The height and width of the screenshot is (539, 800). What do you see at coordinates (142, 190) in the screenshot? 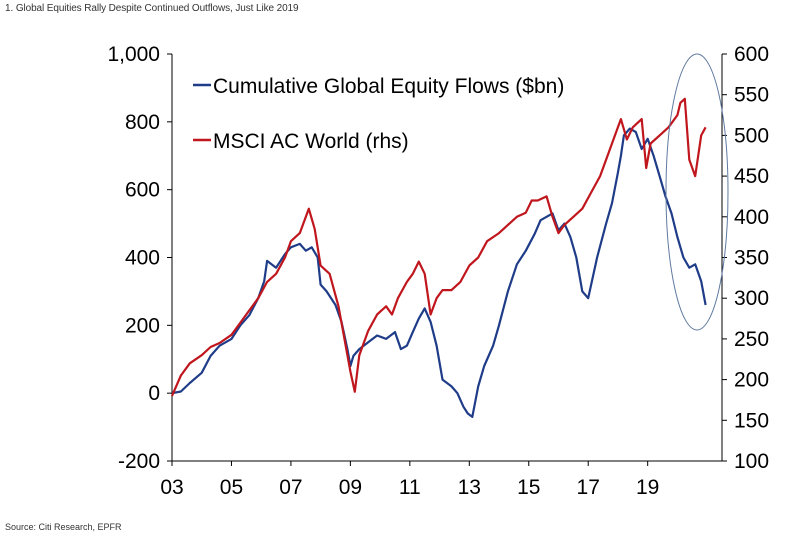
I see `left-tick-label: 600` at bounding box center [142, 190].